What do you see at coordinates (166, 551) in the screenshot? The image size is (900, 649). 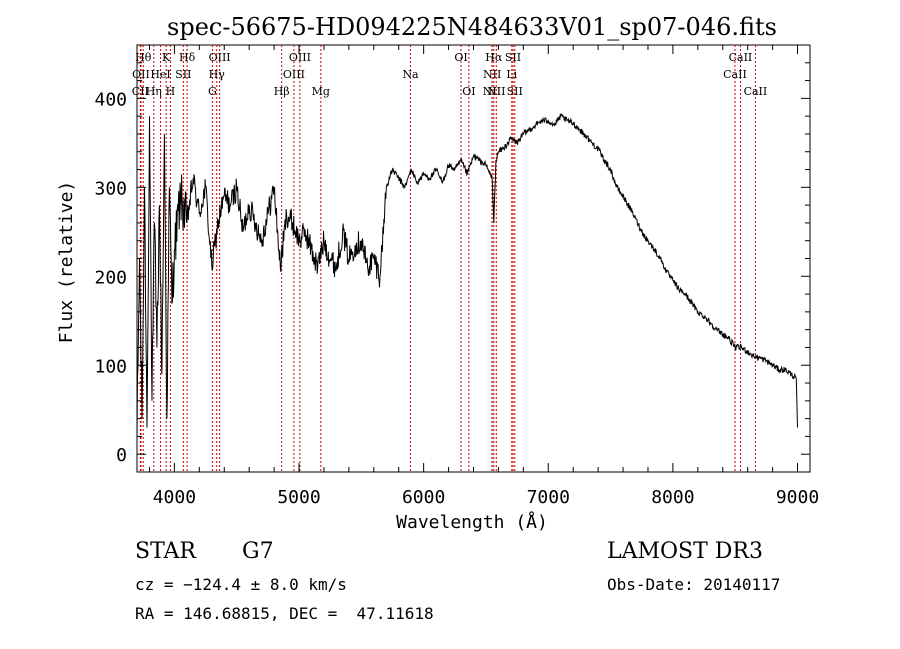 I see `object-class: STAR` at bounding box center [166, 551].